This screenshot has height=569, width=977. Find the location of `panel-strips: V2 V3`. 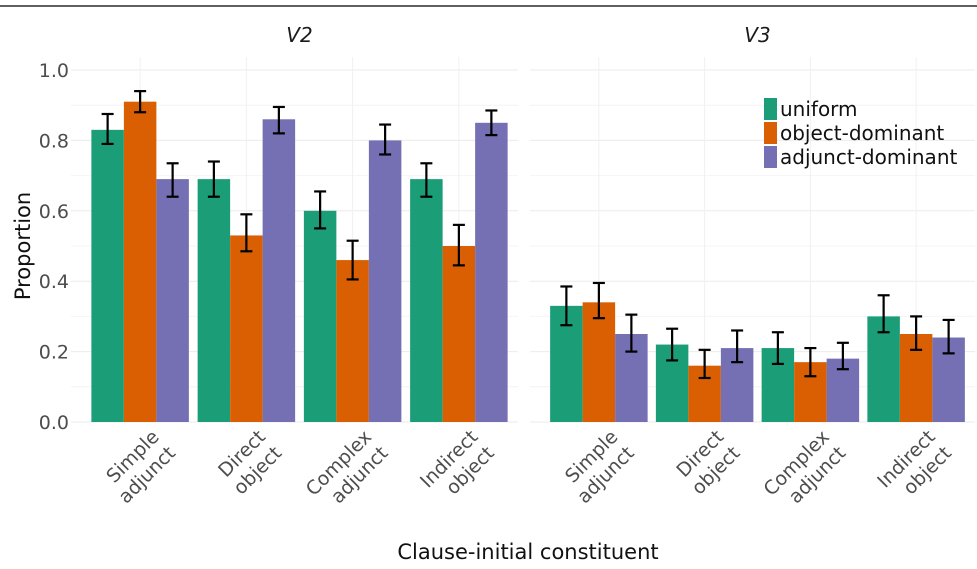

panel-strips: V2 V3 is located at coordinates (528, 35).